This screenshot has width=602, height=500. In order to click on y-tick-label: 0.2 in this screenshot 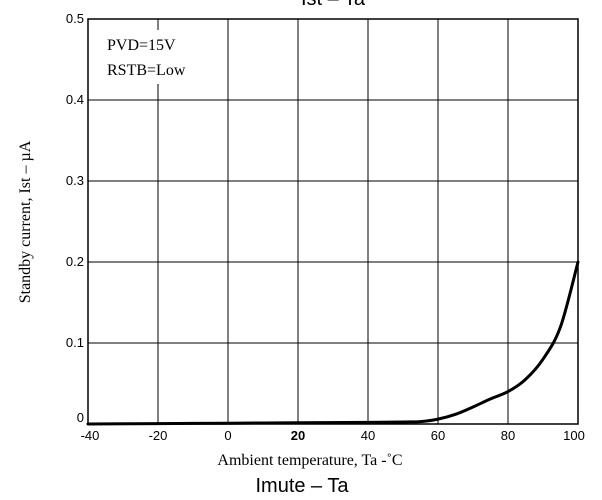, I will do `click(75, 261)`.